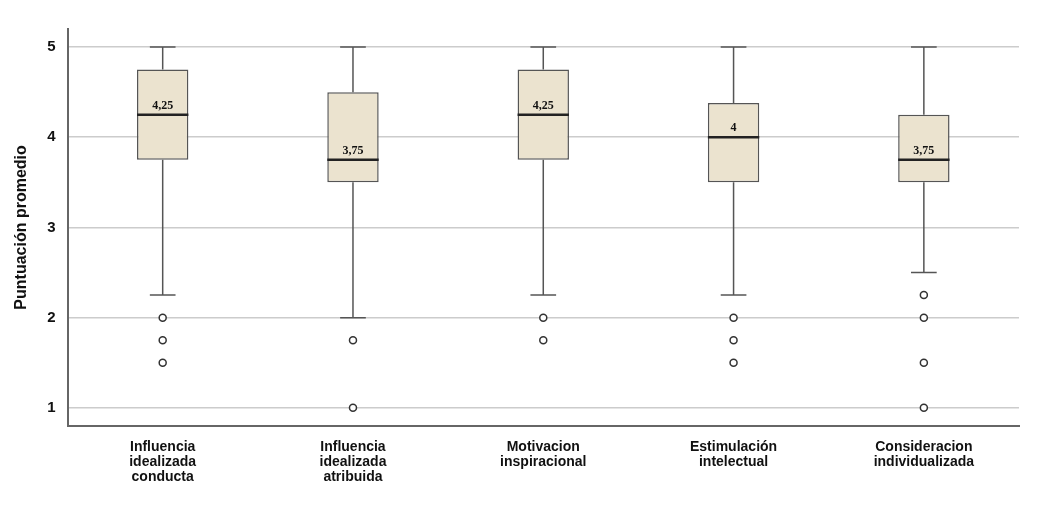  Describe the element at coordinates (543, 453) in the screenshot. I see `x-tick-label: Motivacion inspiracional` at that location.